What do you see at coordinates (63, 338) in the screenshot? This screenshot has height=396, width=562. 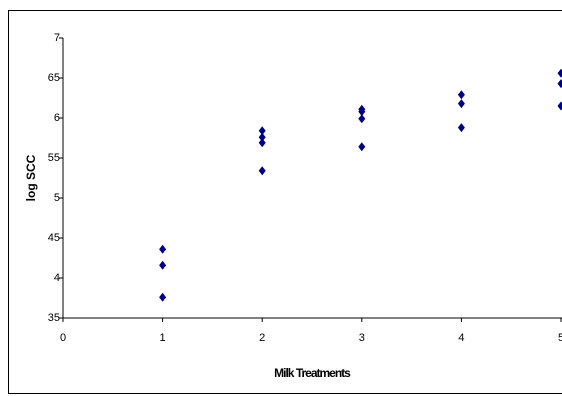 I see `x-tick-label: 0` at bounding box center [63, 338].